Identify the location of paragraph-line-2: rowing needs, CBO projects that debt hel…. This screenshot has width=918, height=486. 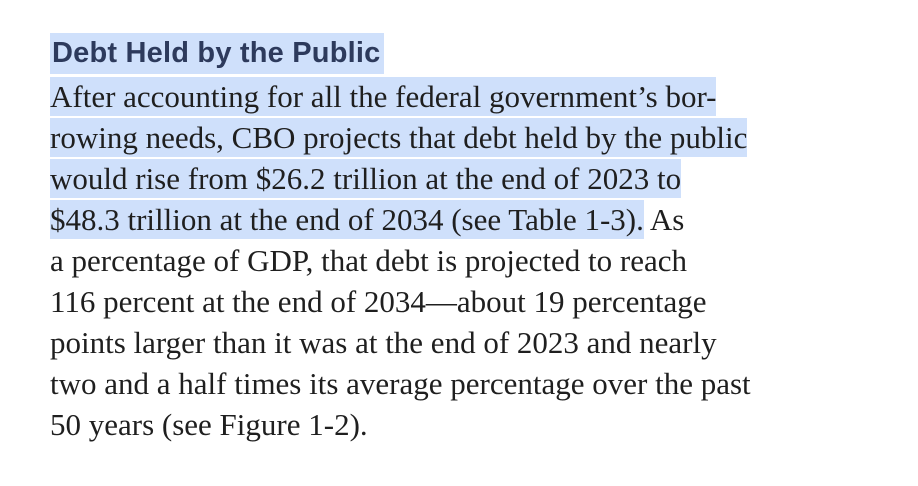
(480, 137).